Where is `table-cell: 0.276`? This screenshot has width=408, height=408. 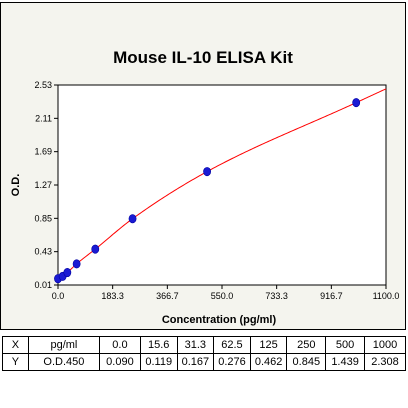
table-cell: 0.276 is located at coordinates (232, 362).